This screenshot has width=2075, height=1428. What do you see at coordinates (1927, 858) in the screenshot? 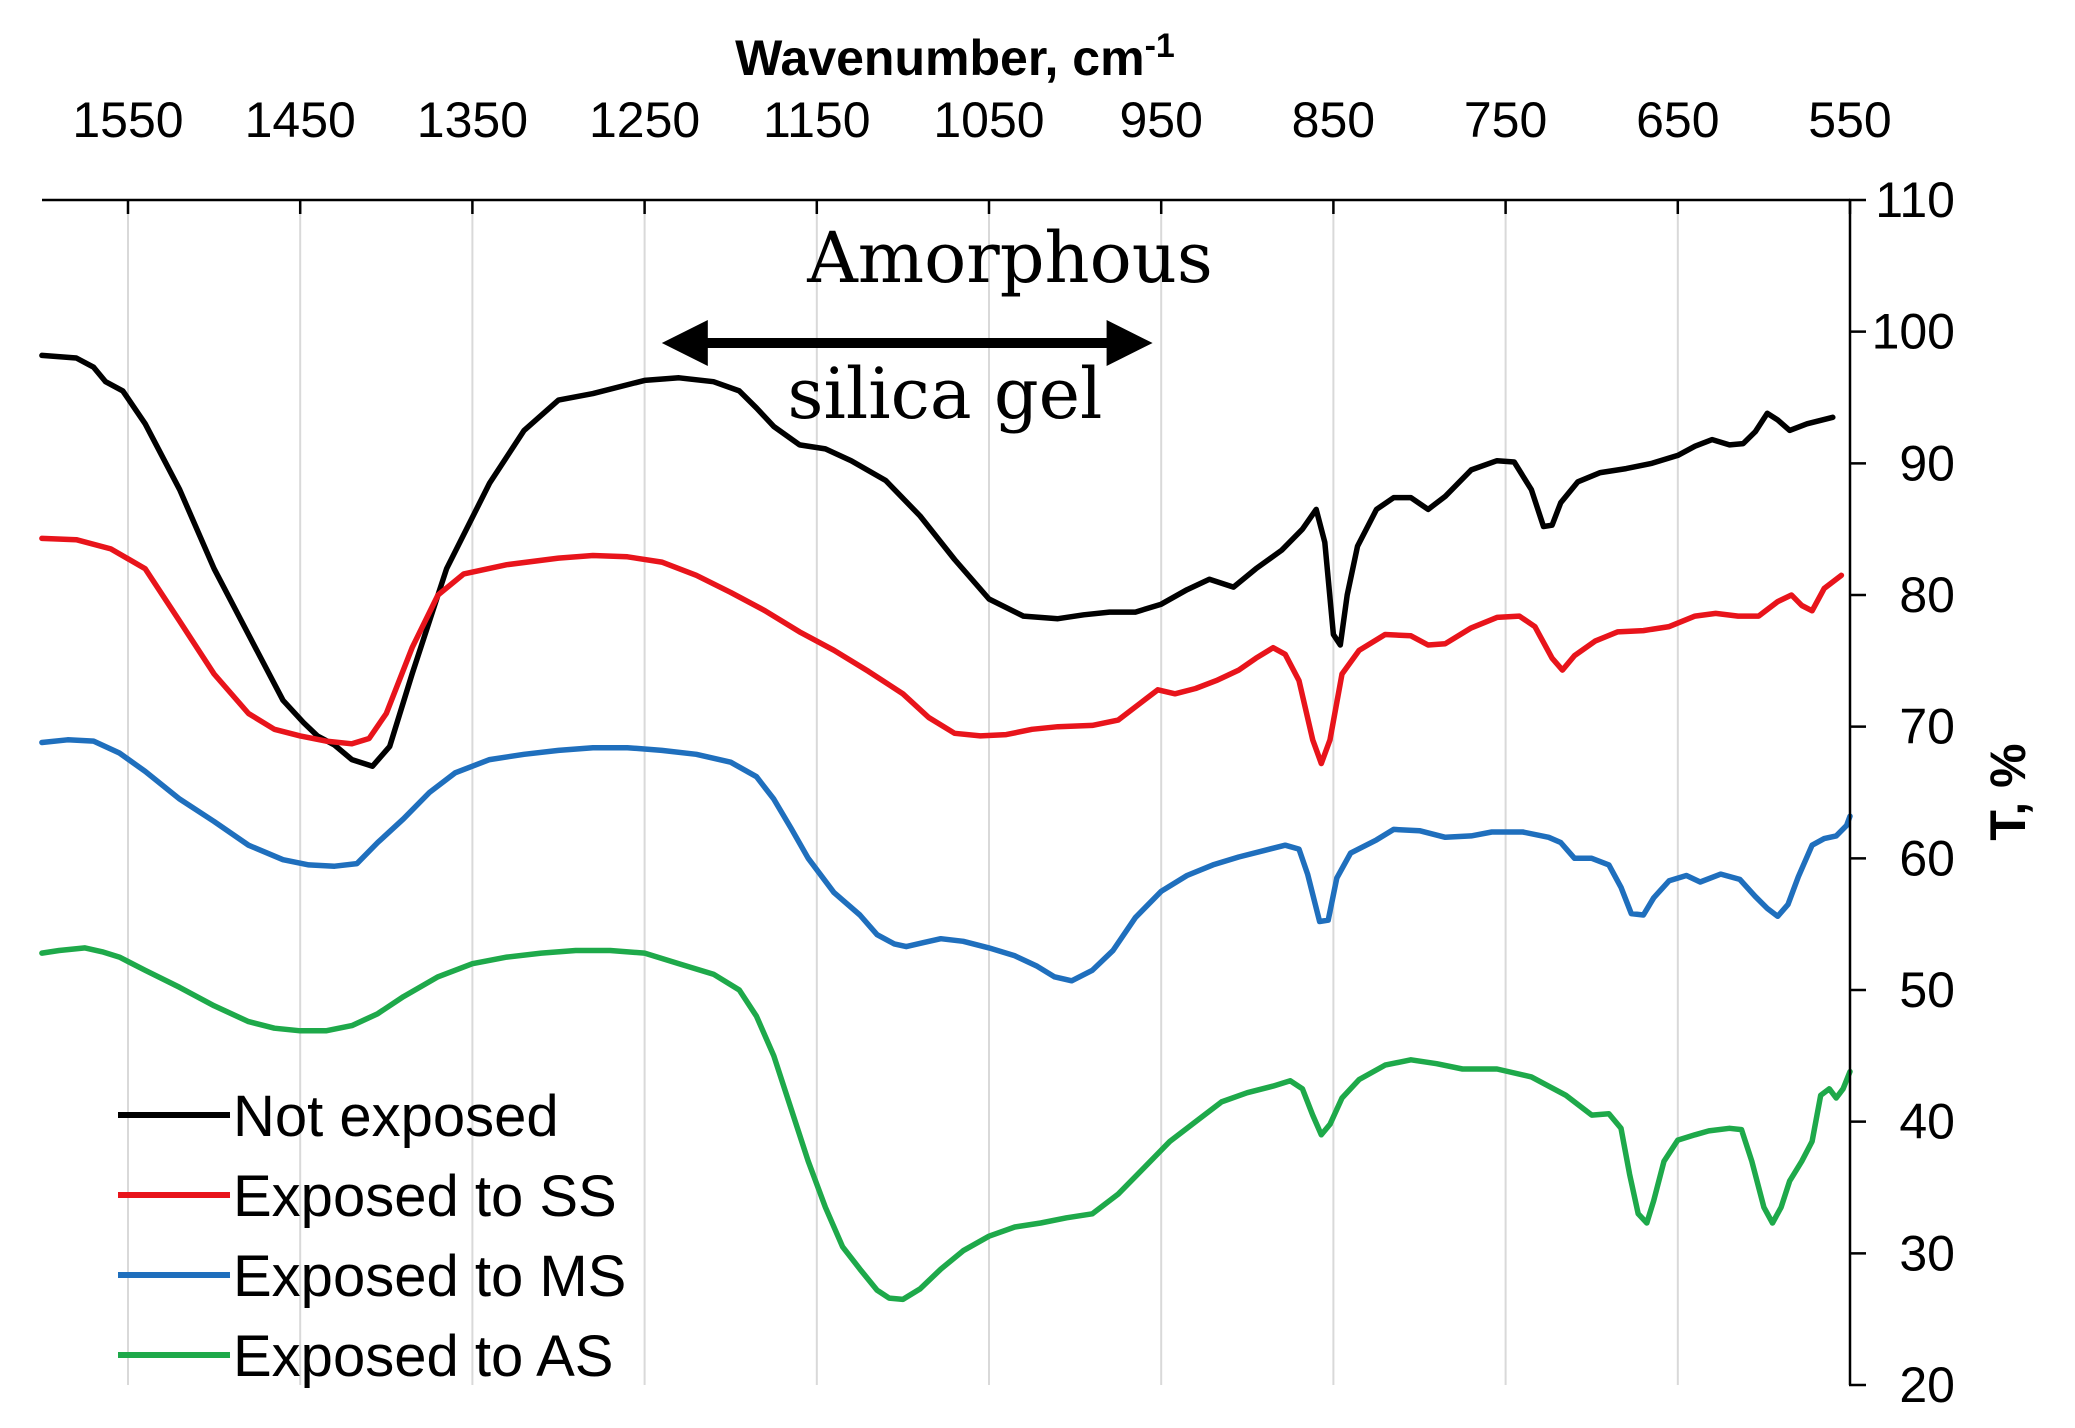
I see `y-tick-label-60: 60` at bounding box center [1927, 858].